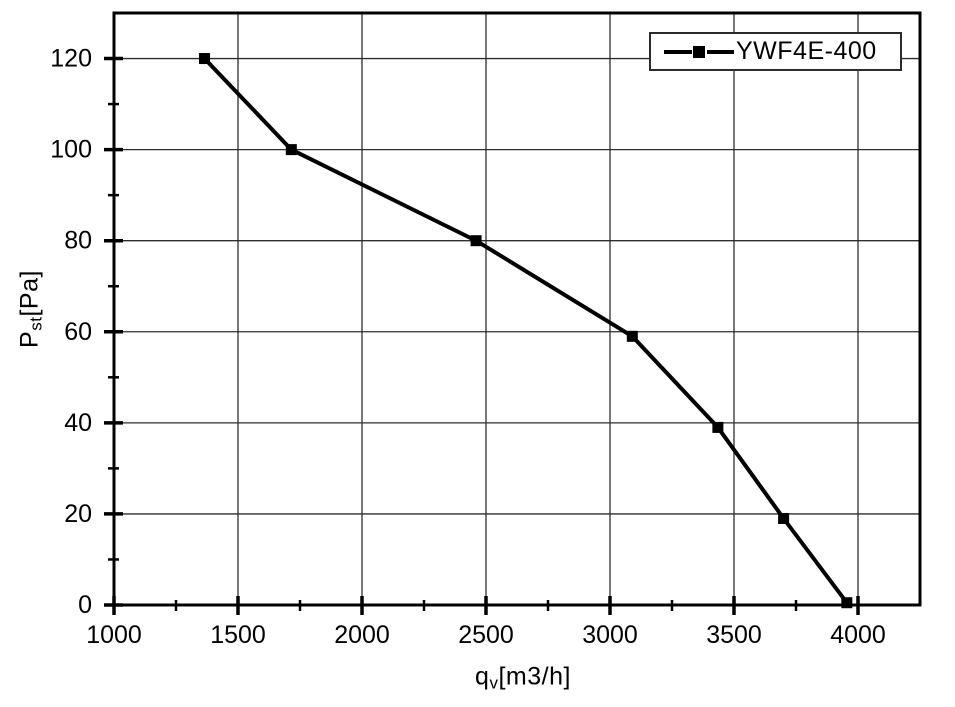  I want to click on x-tick-label: 4000, so click(858, 635).